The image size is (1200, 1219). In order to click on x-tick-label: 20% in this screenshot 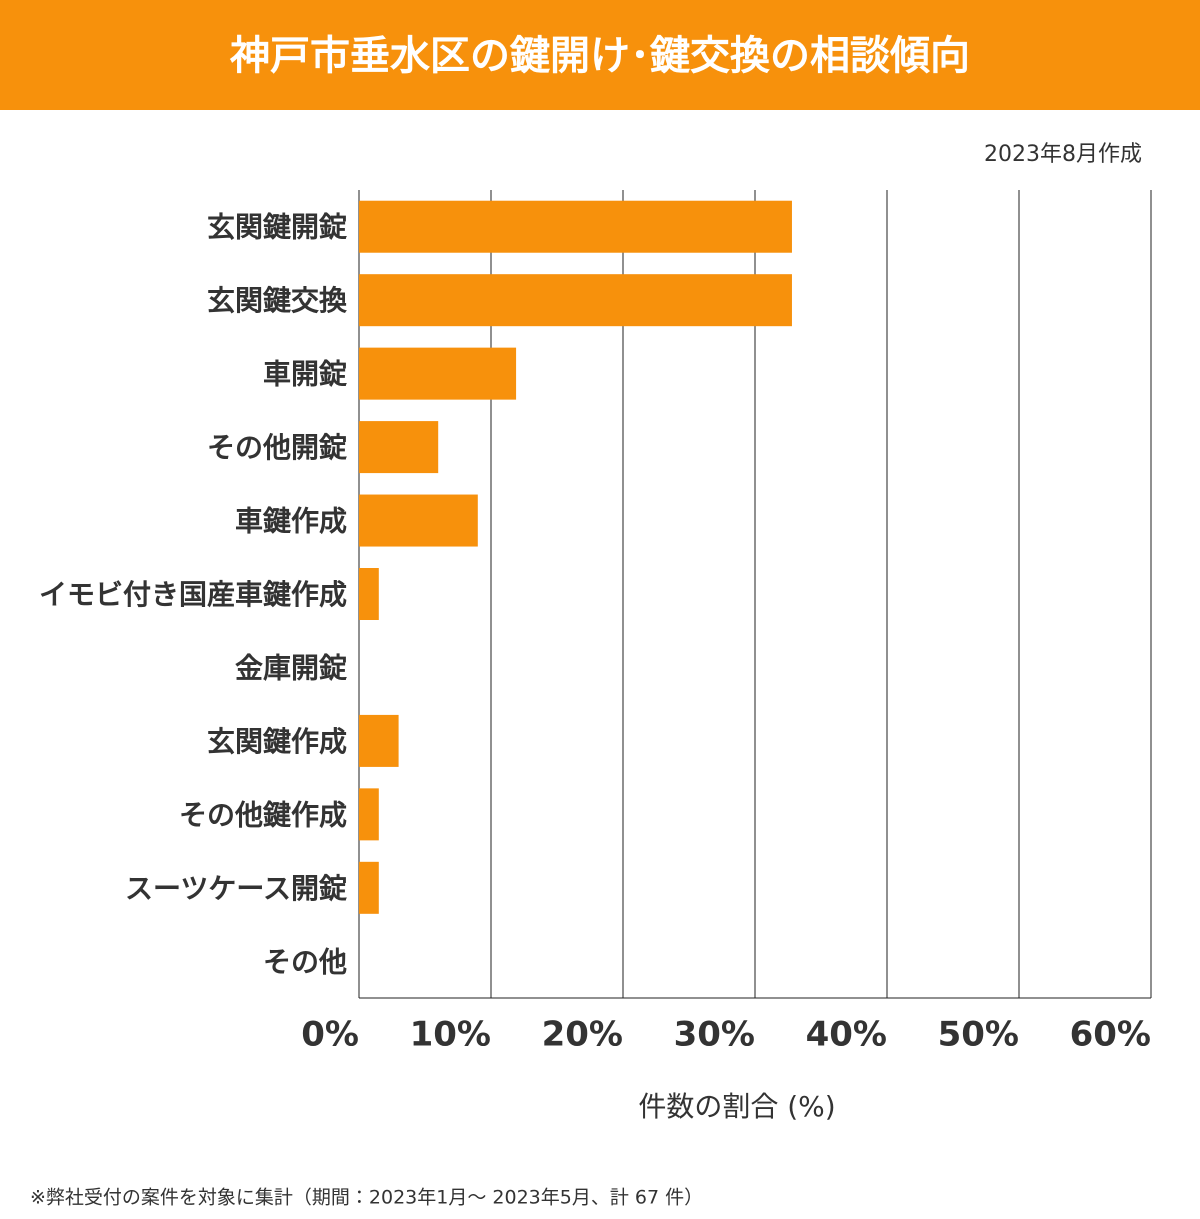, I will do `click(582, 1035)`.